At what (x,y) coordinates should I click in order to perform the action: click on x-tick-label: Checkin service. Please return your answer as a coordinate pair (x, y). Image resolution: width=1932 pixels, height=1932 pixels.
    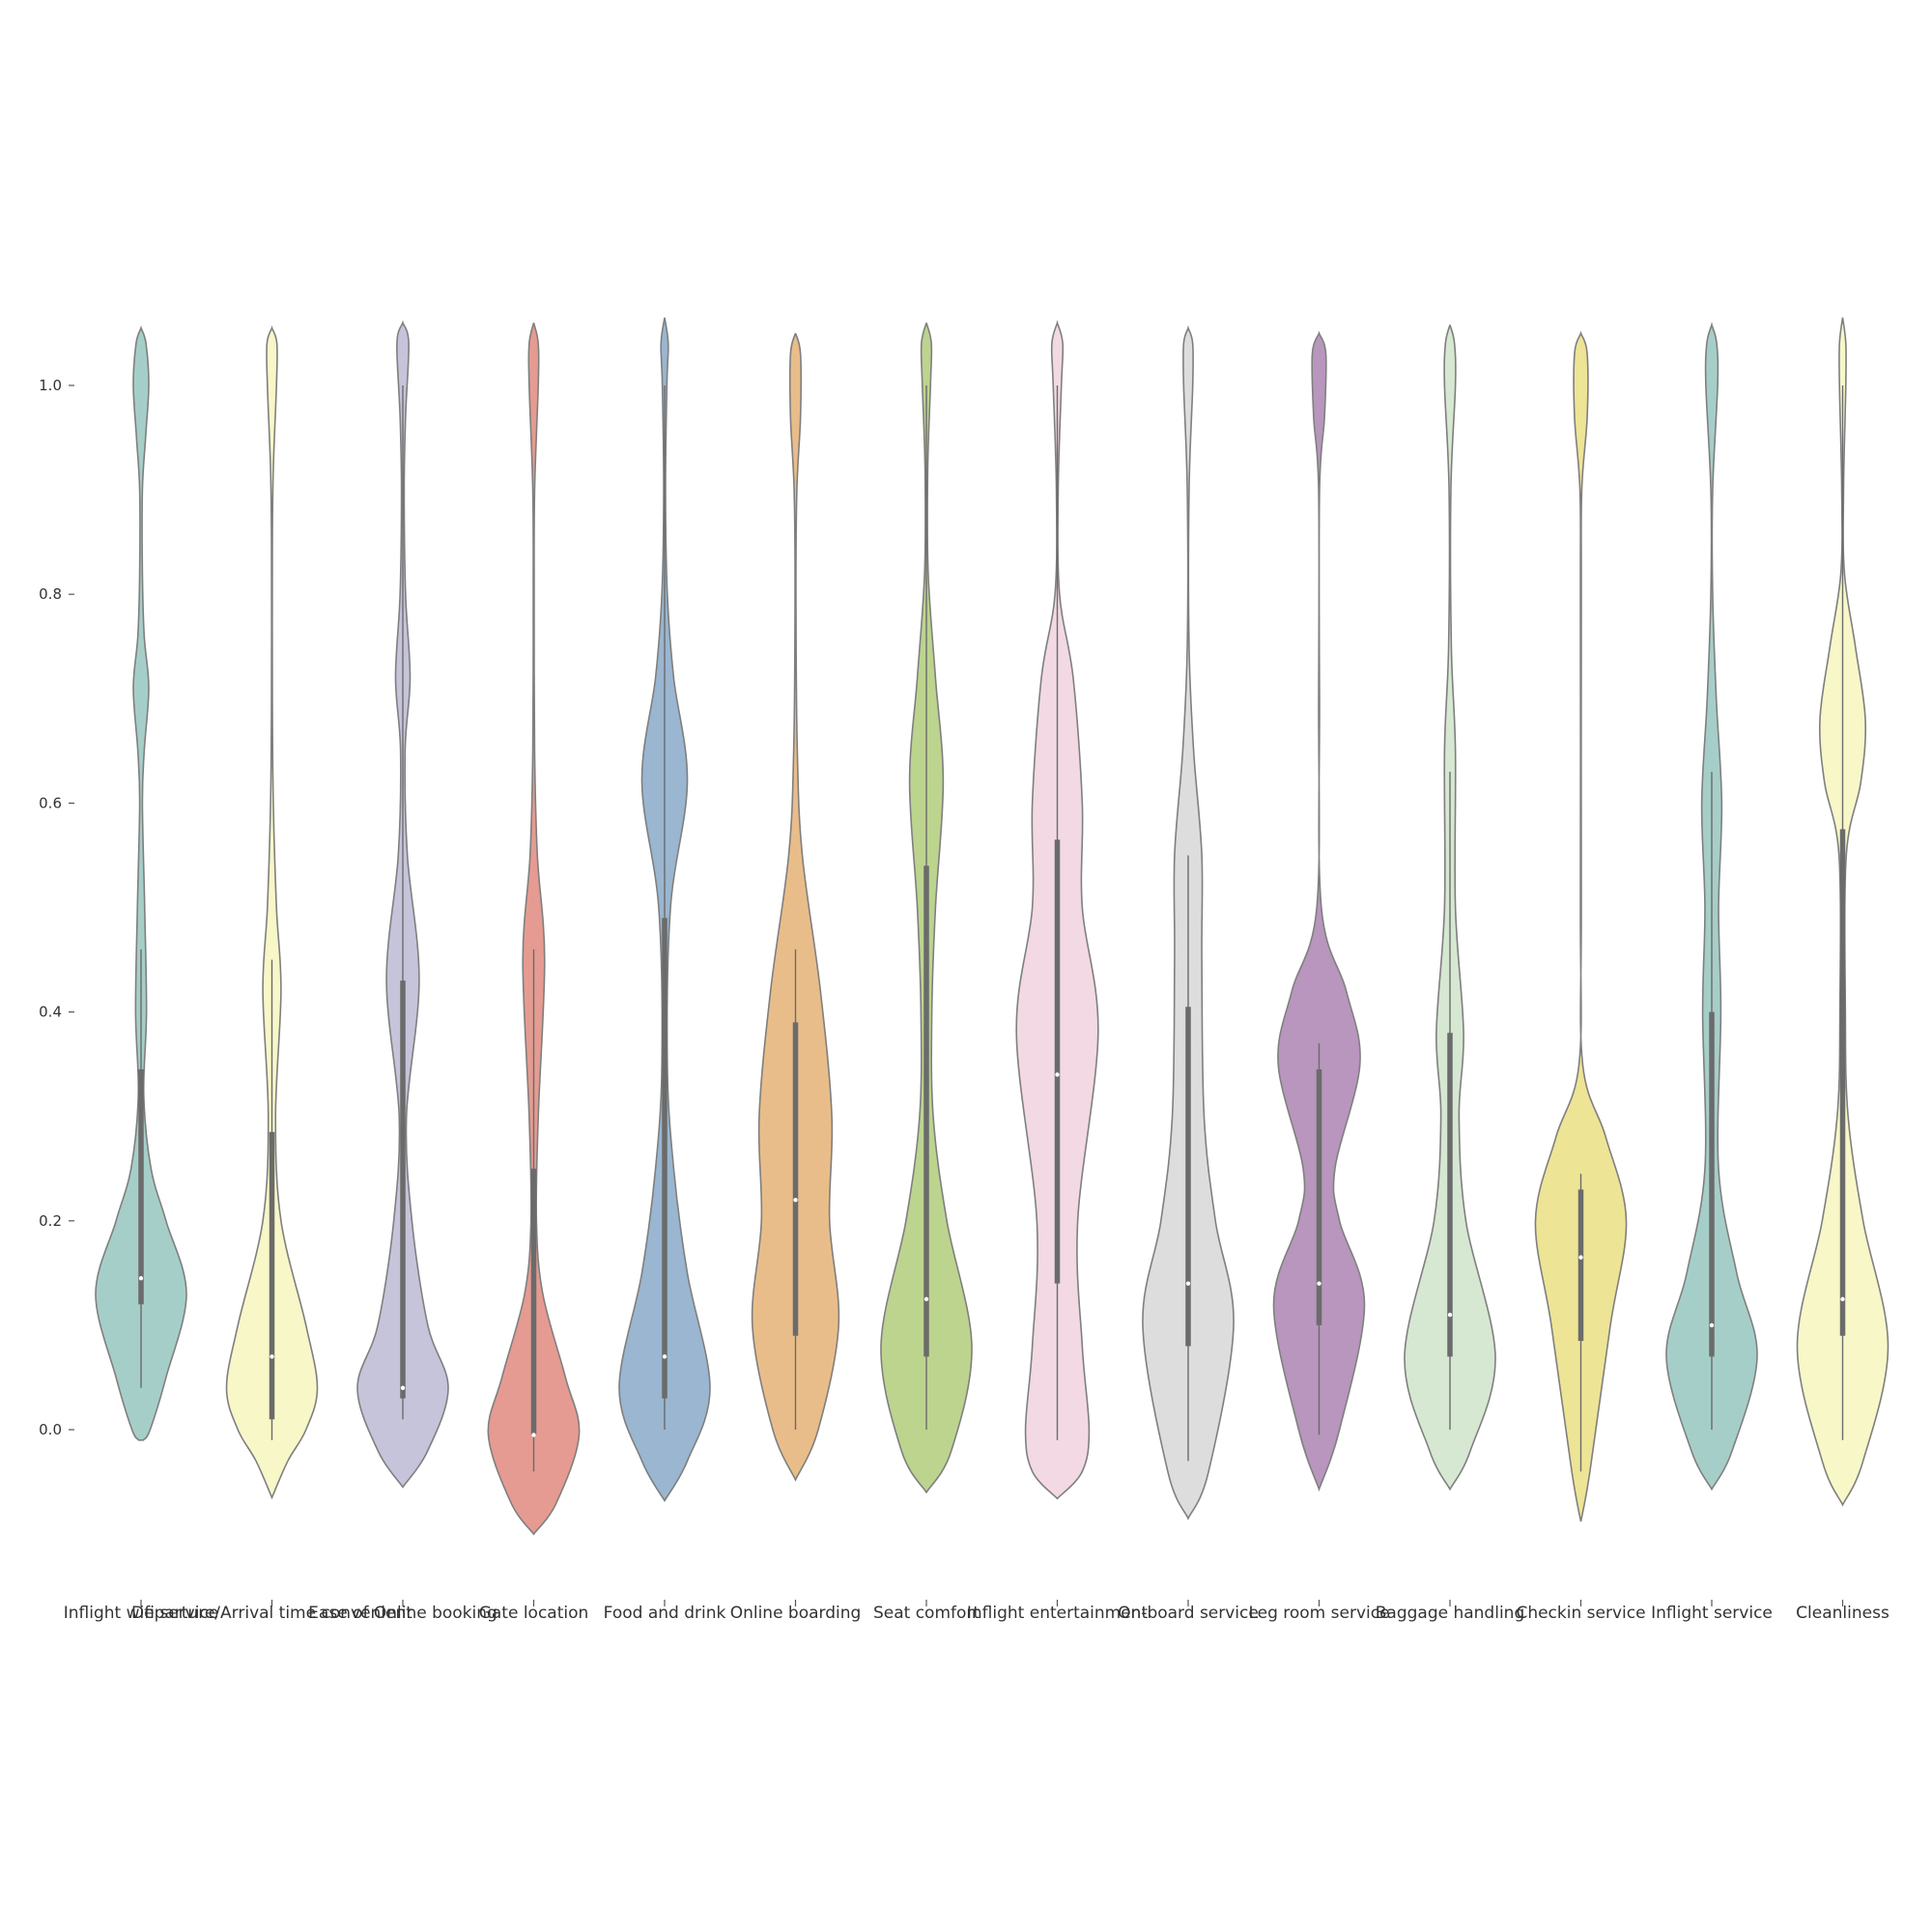
    Looking at the image, I should click on (1580, 1613).